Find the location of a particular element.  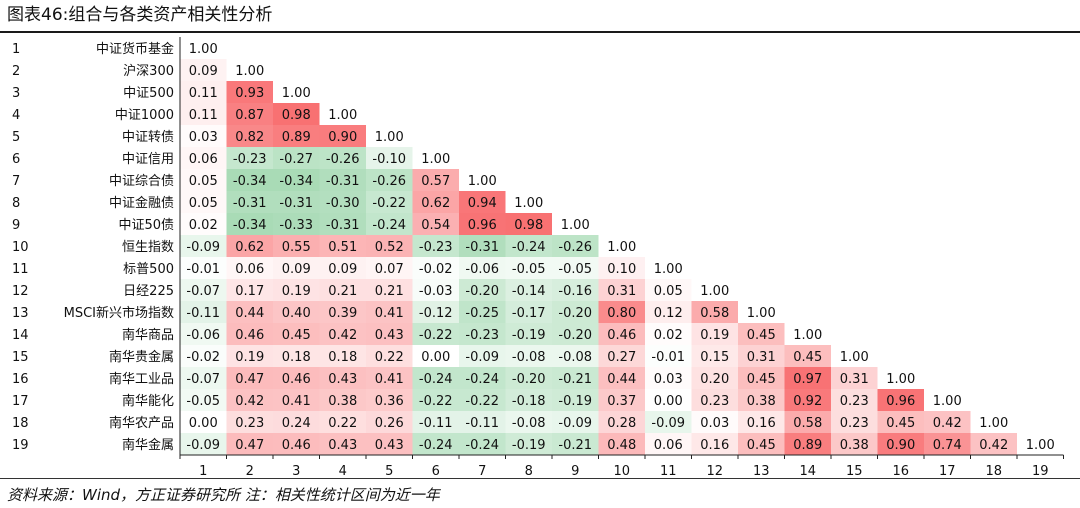

cell-value-label: 0.45 is located at coordinates (761, 379).